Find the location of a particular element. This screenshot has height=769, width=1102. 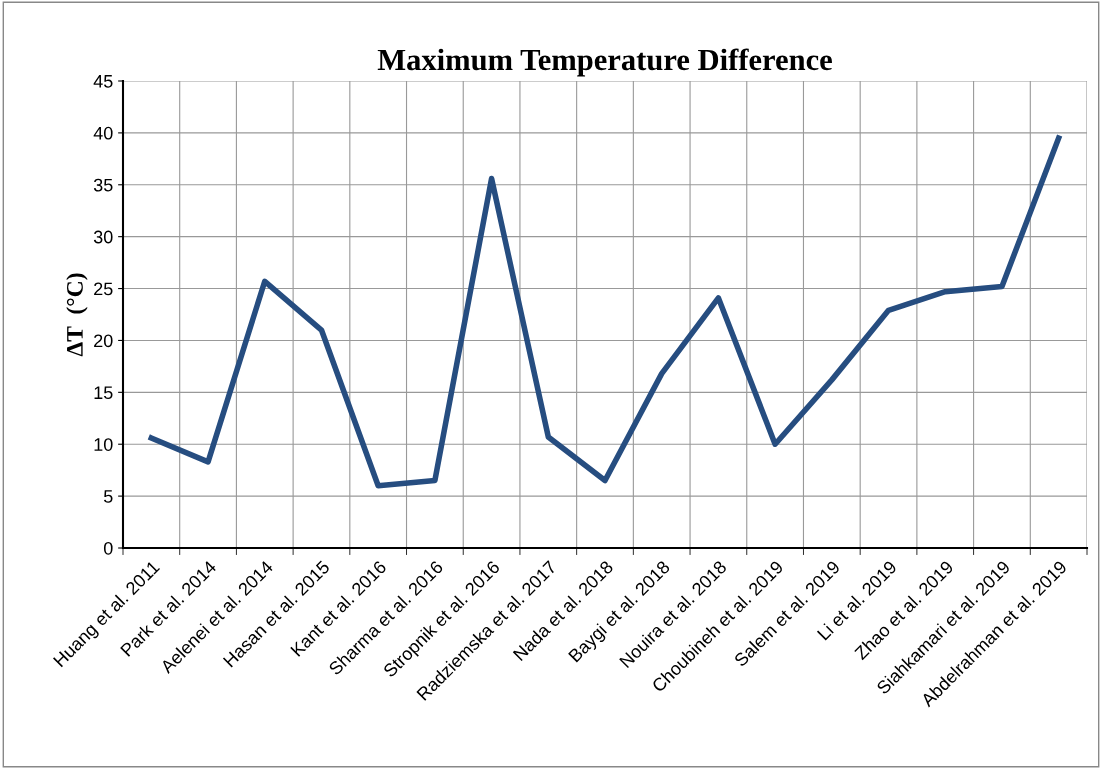

y-tick-label: 10 is located at coordinates (103, 444).